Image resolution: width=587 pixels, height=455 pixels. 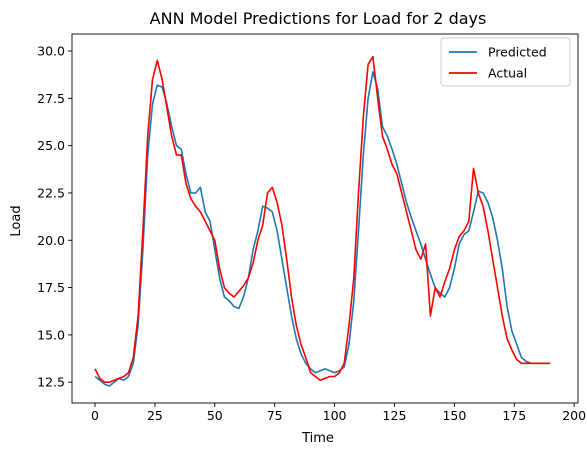 What do you see at coordinates (275, 415) in the screenshot?
I see `x-tick-label: 75` at bounding box center [275, 415].